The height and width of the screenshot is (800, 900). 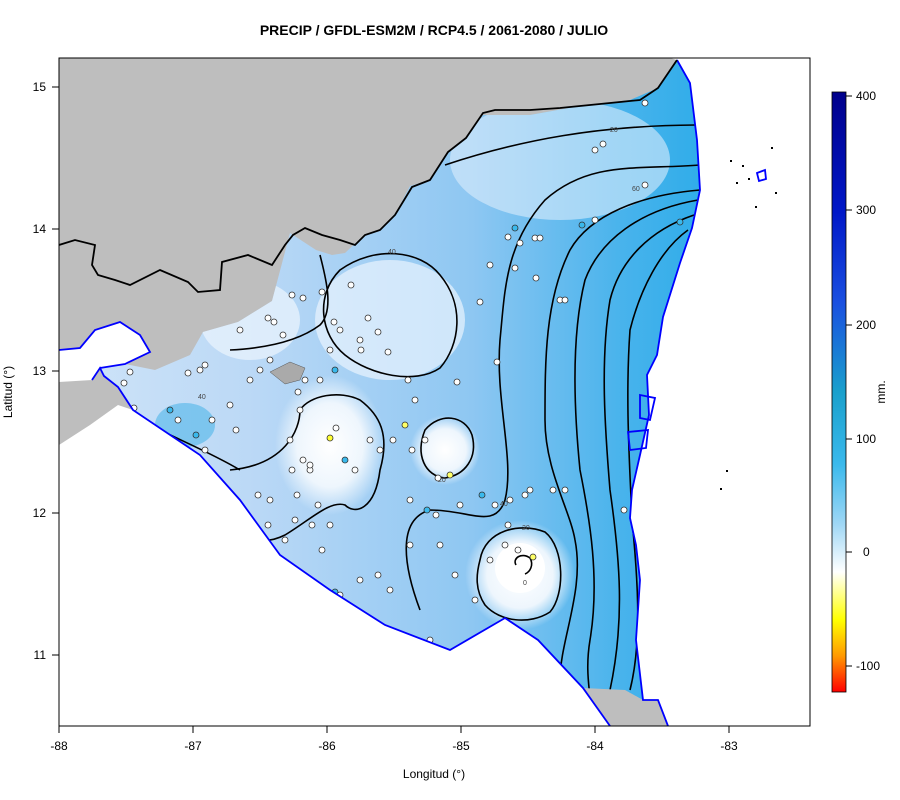 What do you see at coordinates (849, 381) in the screenshot?
I see `colorbar-ticks` at bounding box center [849, 381].